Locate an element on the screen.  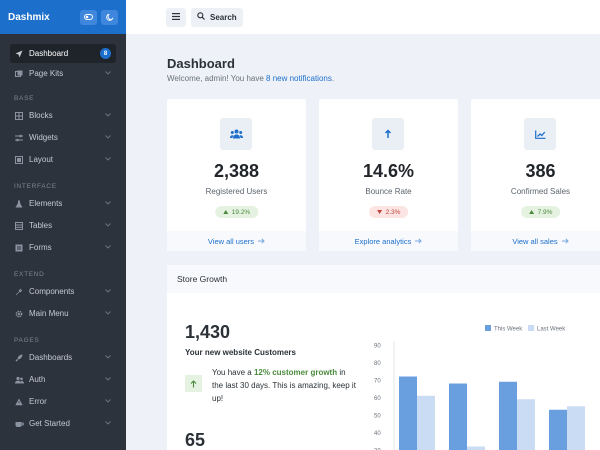
sidebar-section-heading: BASE is located at coordinates (24, 98).